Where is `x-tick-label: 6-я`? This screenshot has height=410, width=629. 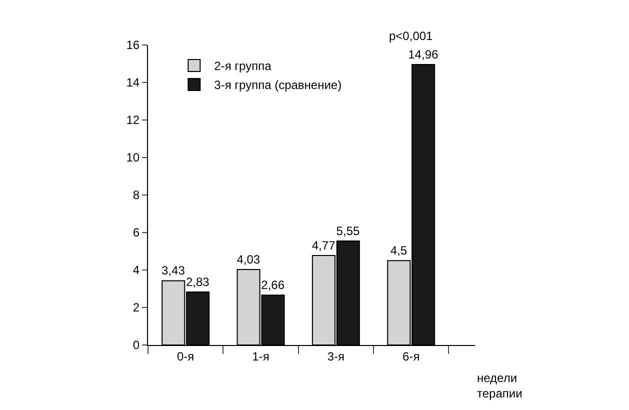
x-tick-label: 6-я is located at coordinates (411, 356).